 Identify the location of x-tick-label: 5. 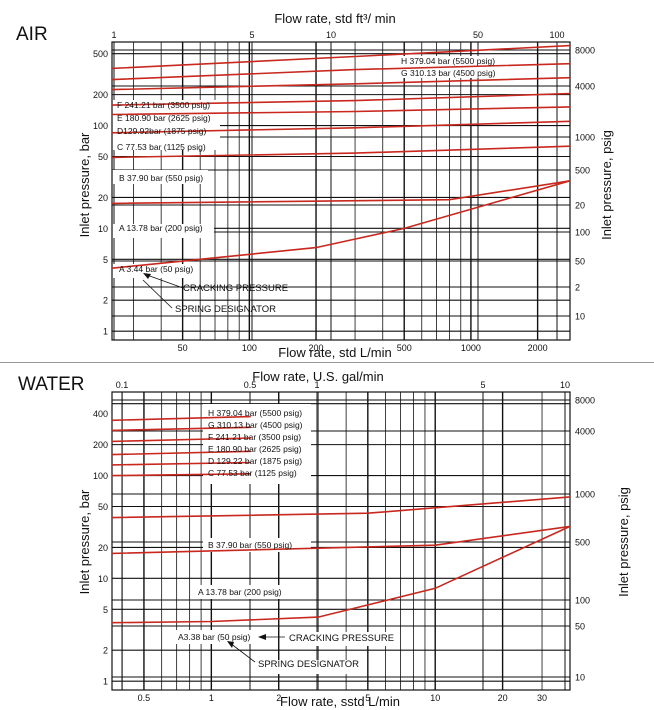
(367, 698).